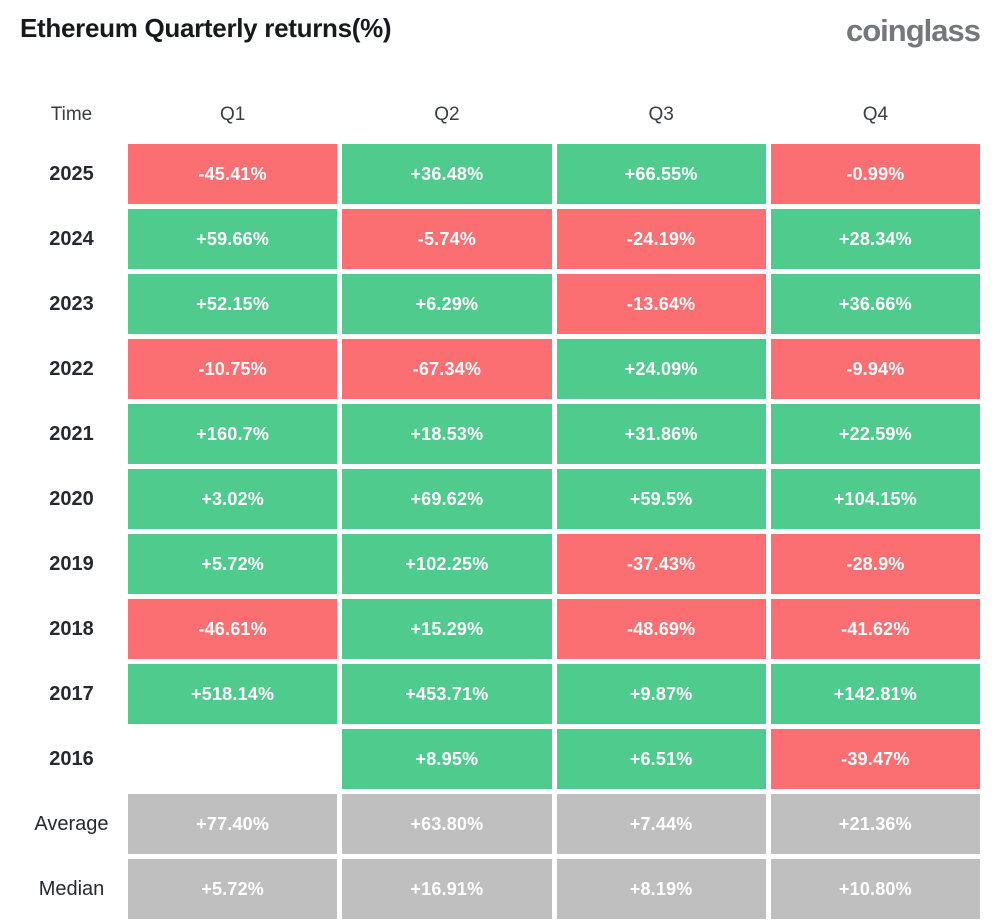 Image resolution: width=1000 pixels, height=924 pixels. Describe the element at coordinates (233, 434) in the screenshot. I see `return-cell: +160.7%` at that location.